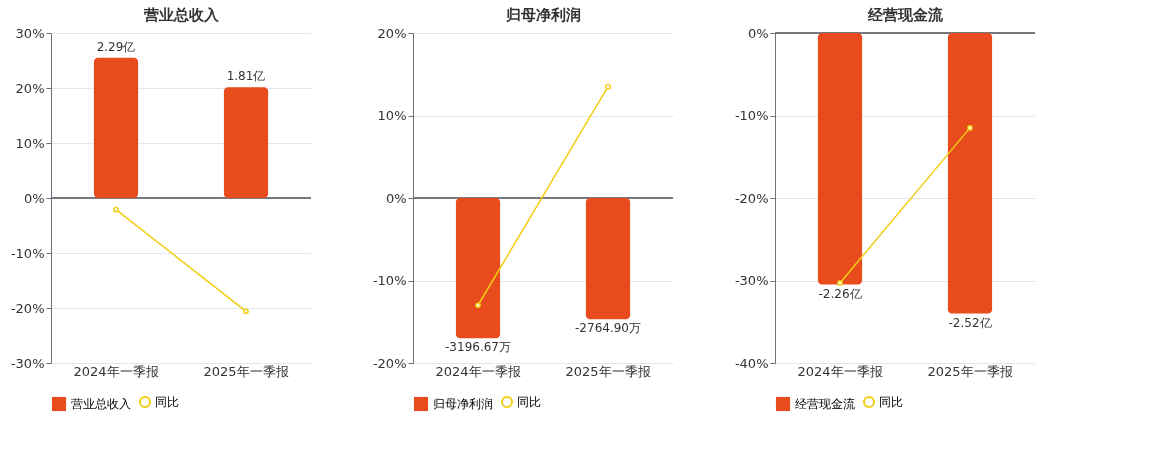 The width and height of the screenshot is (1160, 450). Describe the element at coordinates (608, 328) in the screenshot. I see `data-label: -2764.90万` at that location.